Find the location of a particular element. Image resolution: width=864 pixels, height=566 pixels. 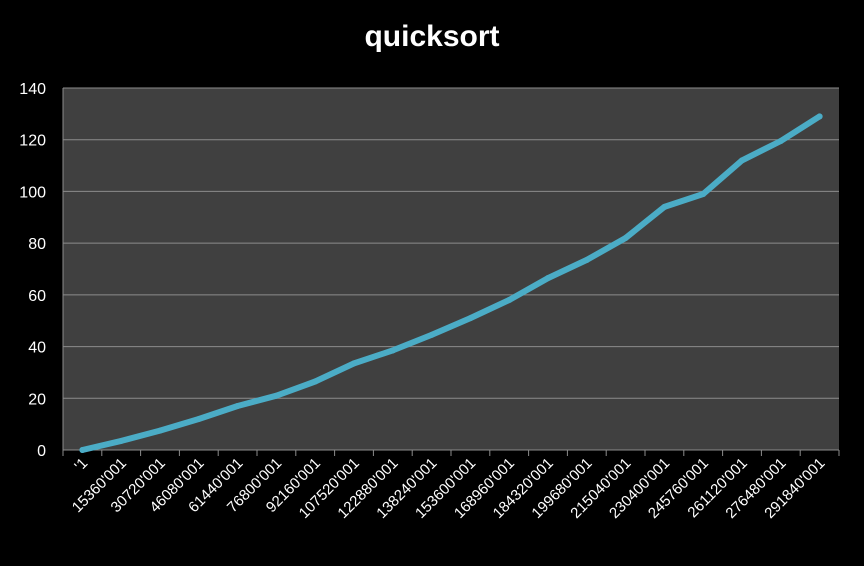

y-tick-label: 100 is located at coordinates (32, 192).